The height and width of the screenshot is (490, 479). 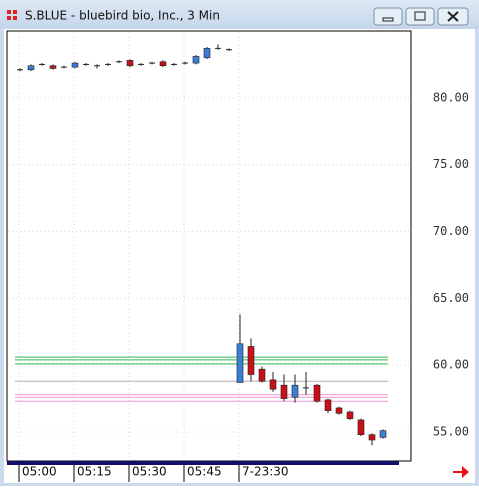 What do you see at coordinates (265, 472) in the screenshot?
I see `x-tick-label: 7-23:30` at bounding box center [265, 472].